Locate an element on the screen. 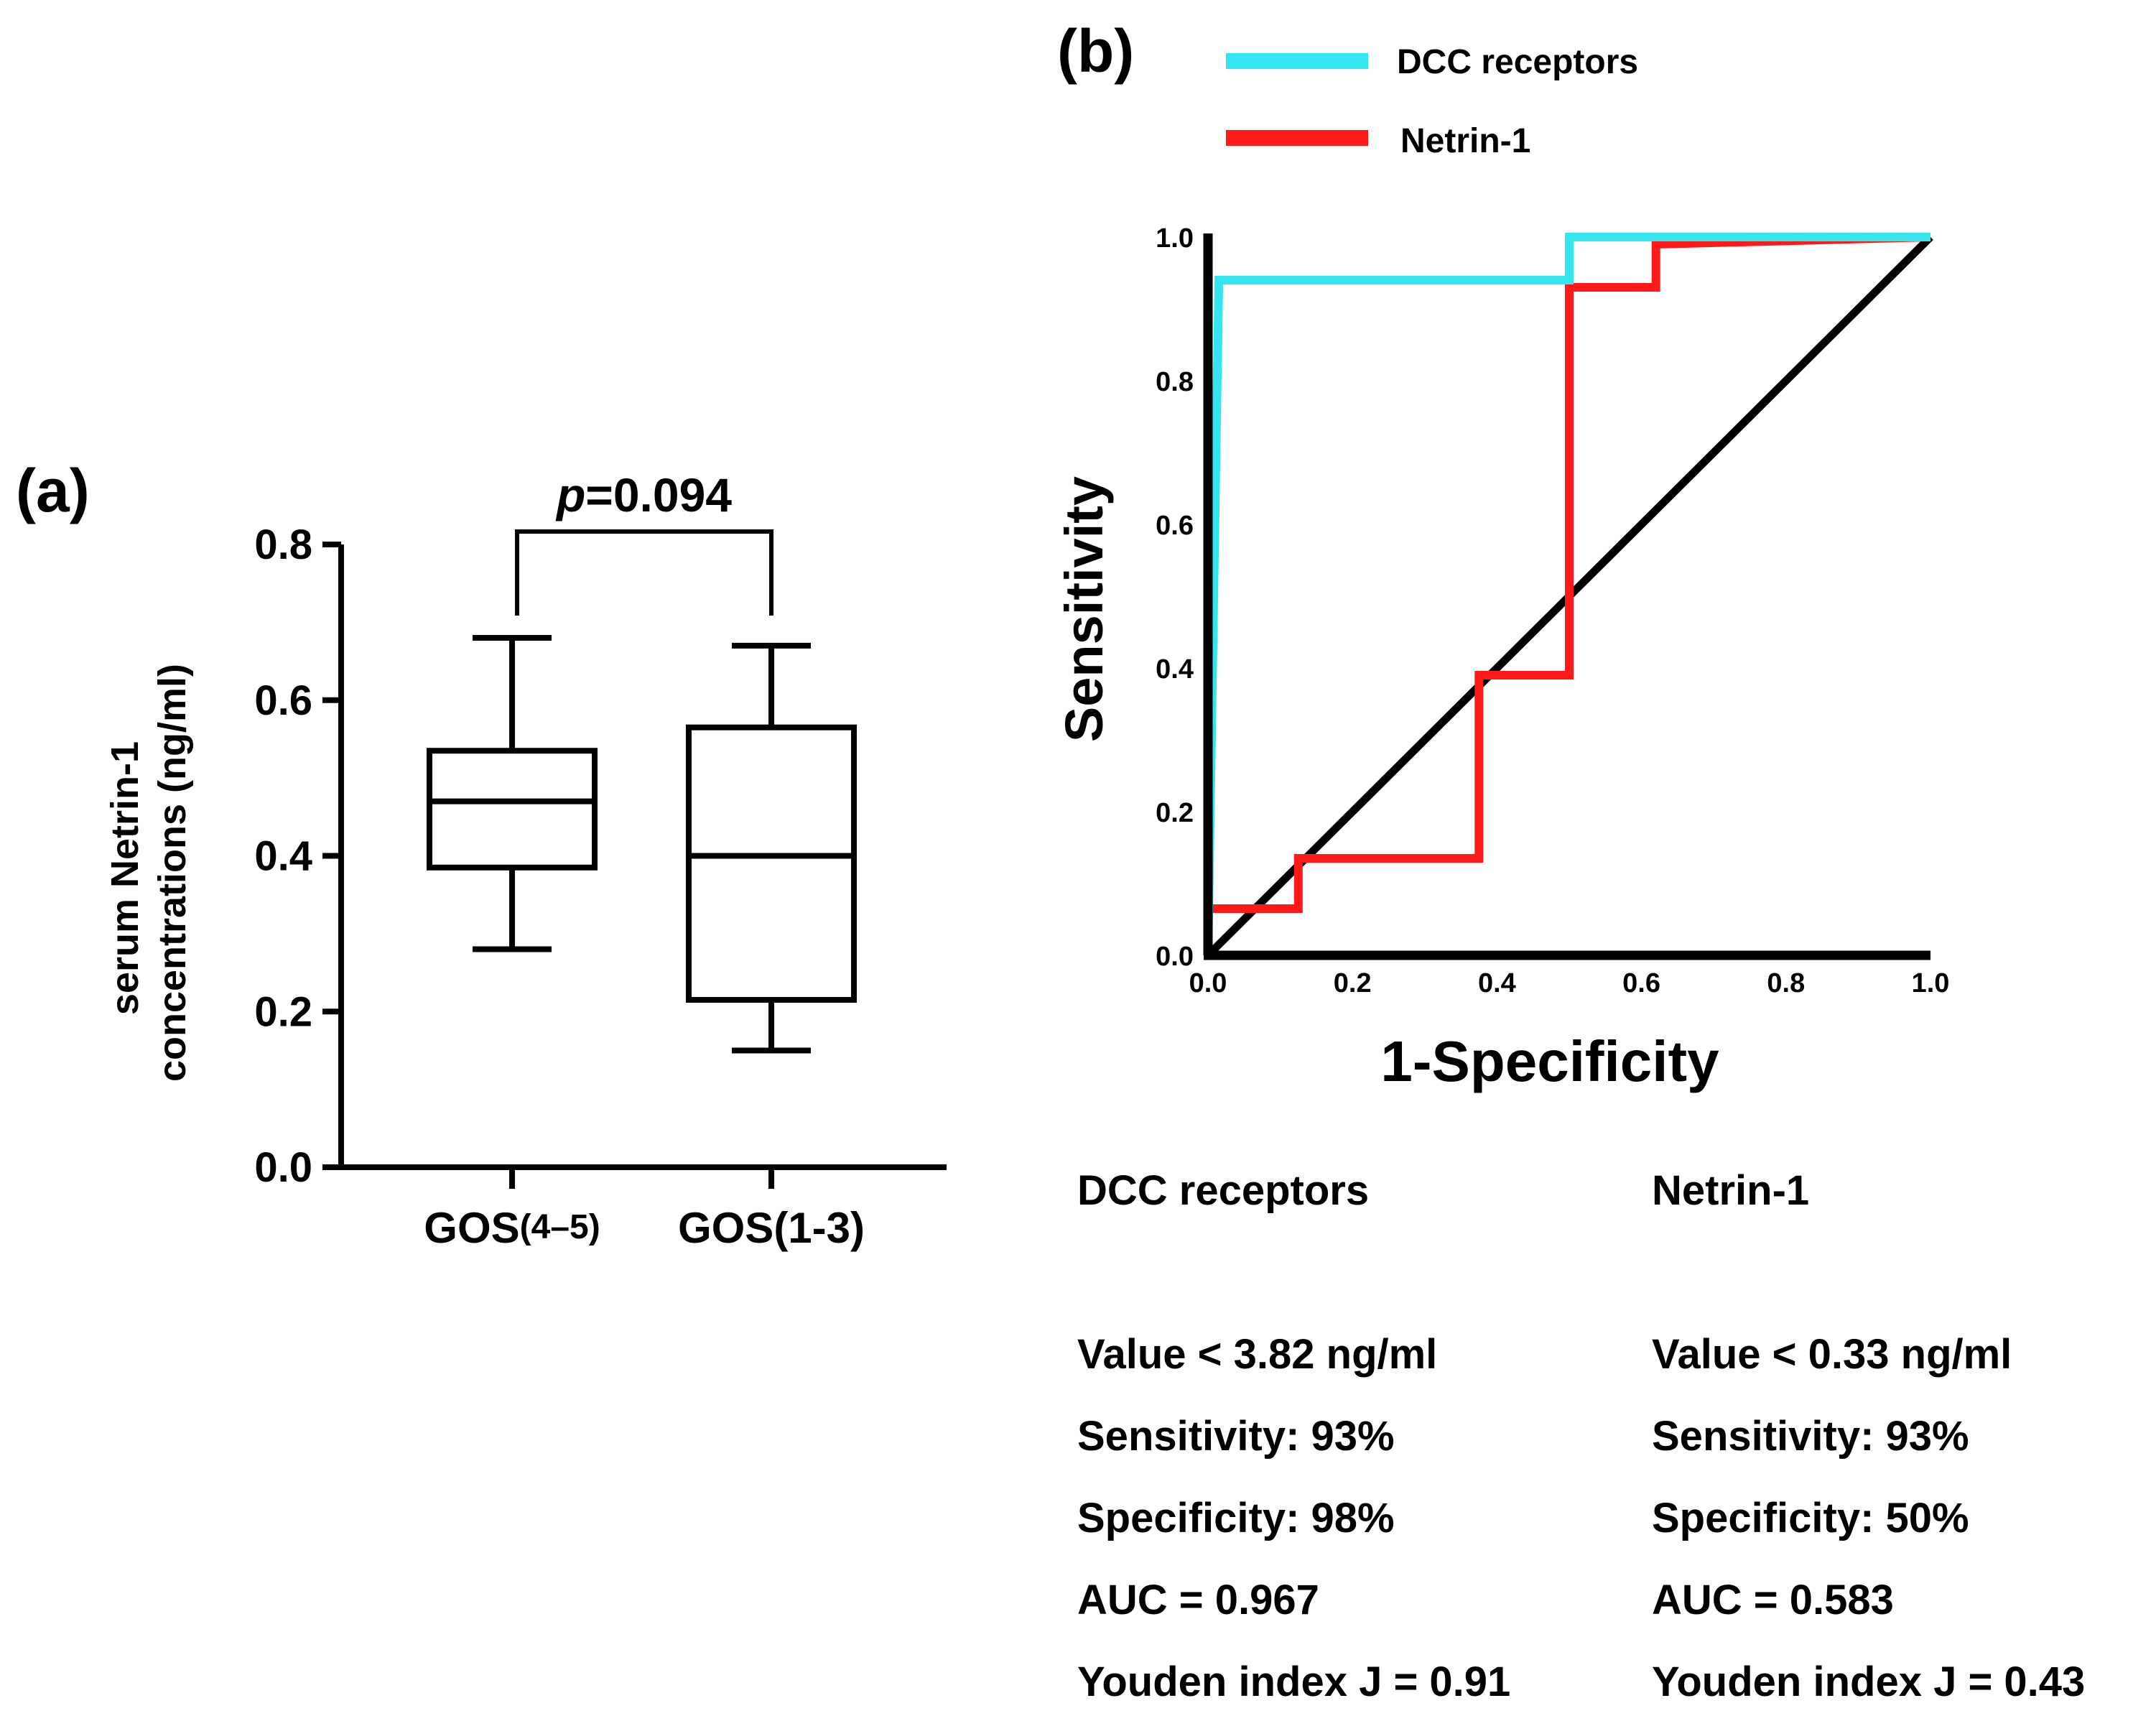 The image size is (2156, 1716). panel-a-y-ticks: 0.0 0.2 0.4 0.6 0.8 is located at coordinates (297, 856).